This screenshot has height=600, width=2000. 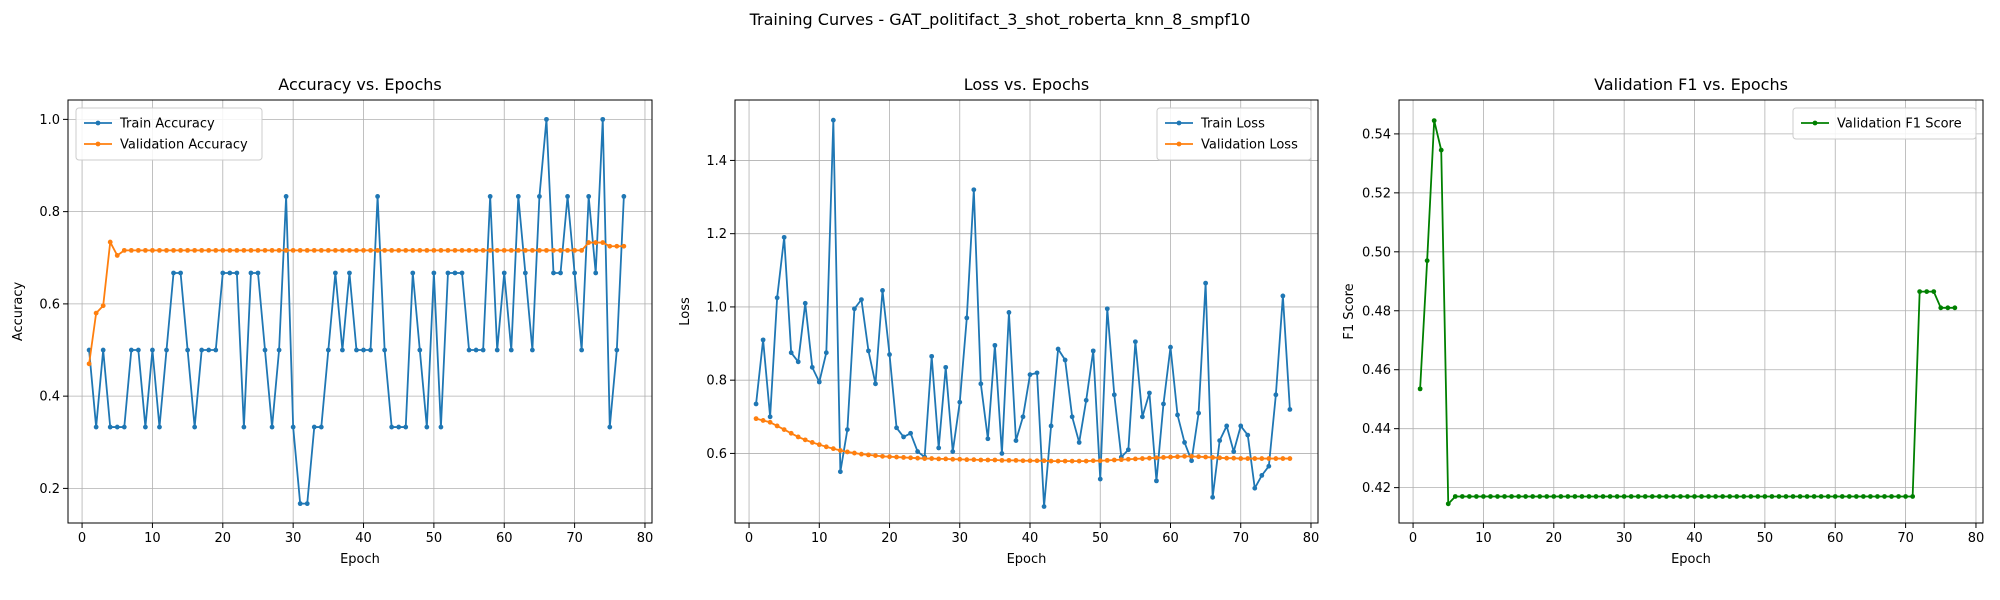 I want to click on legend-label: Validation Loss, so click(x=1249, y=145).